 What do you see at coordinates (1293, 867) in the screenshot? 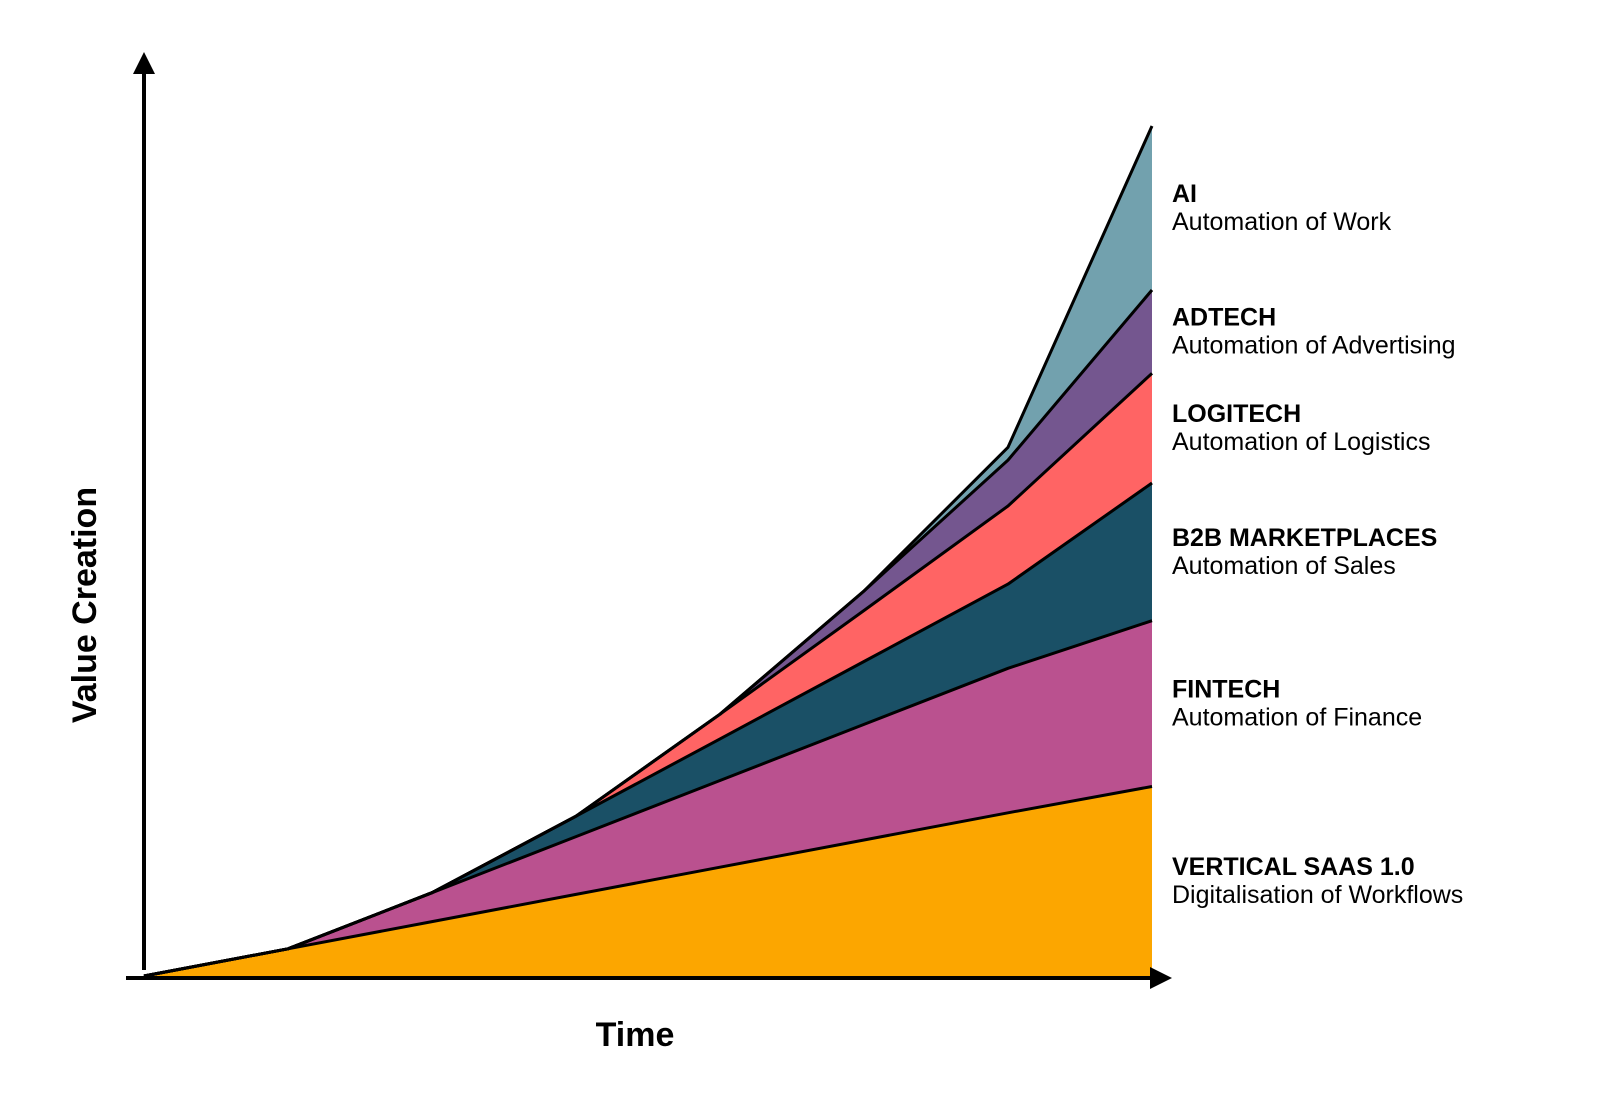
I see `series-name: VERTICAL SAAS 1.0` at bounding box center [1293, 867].